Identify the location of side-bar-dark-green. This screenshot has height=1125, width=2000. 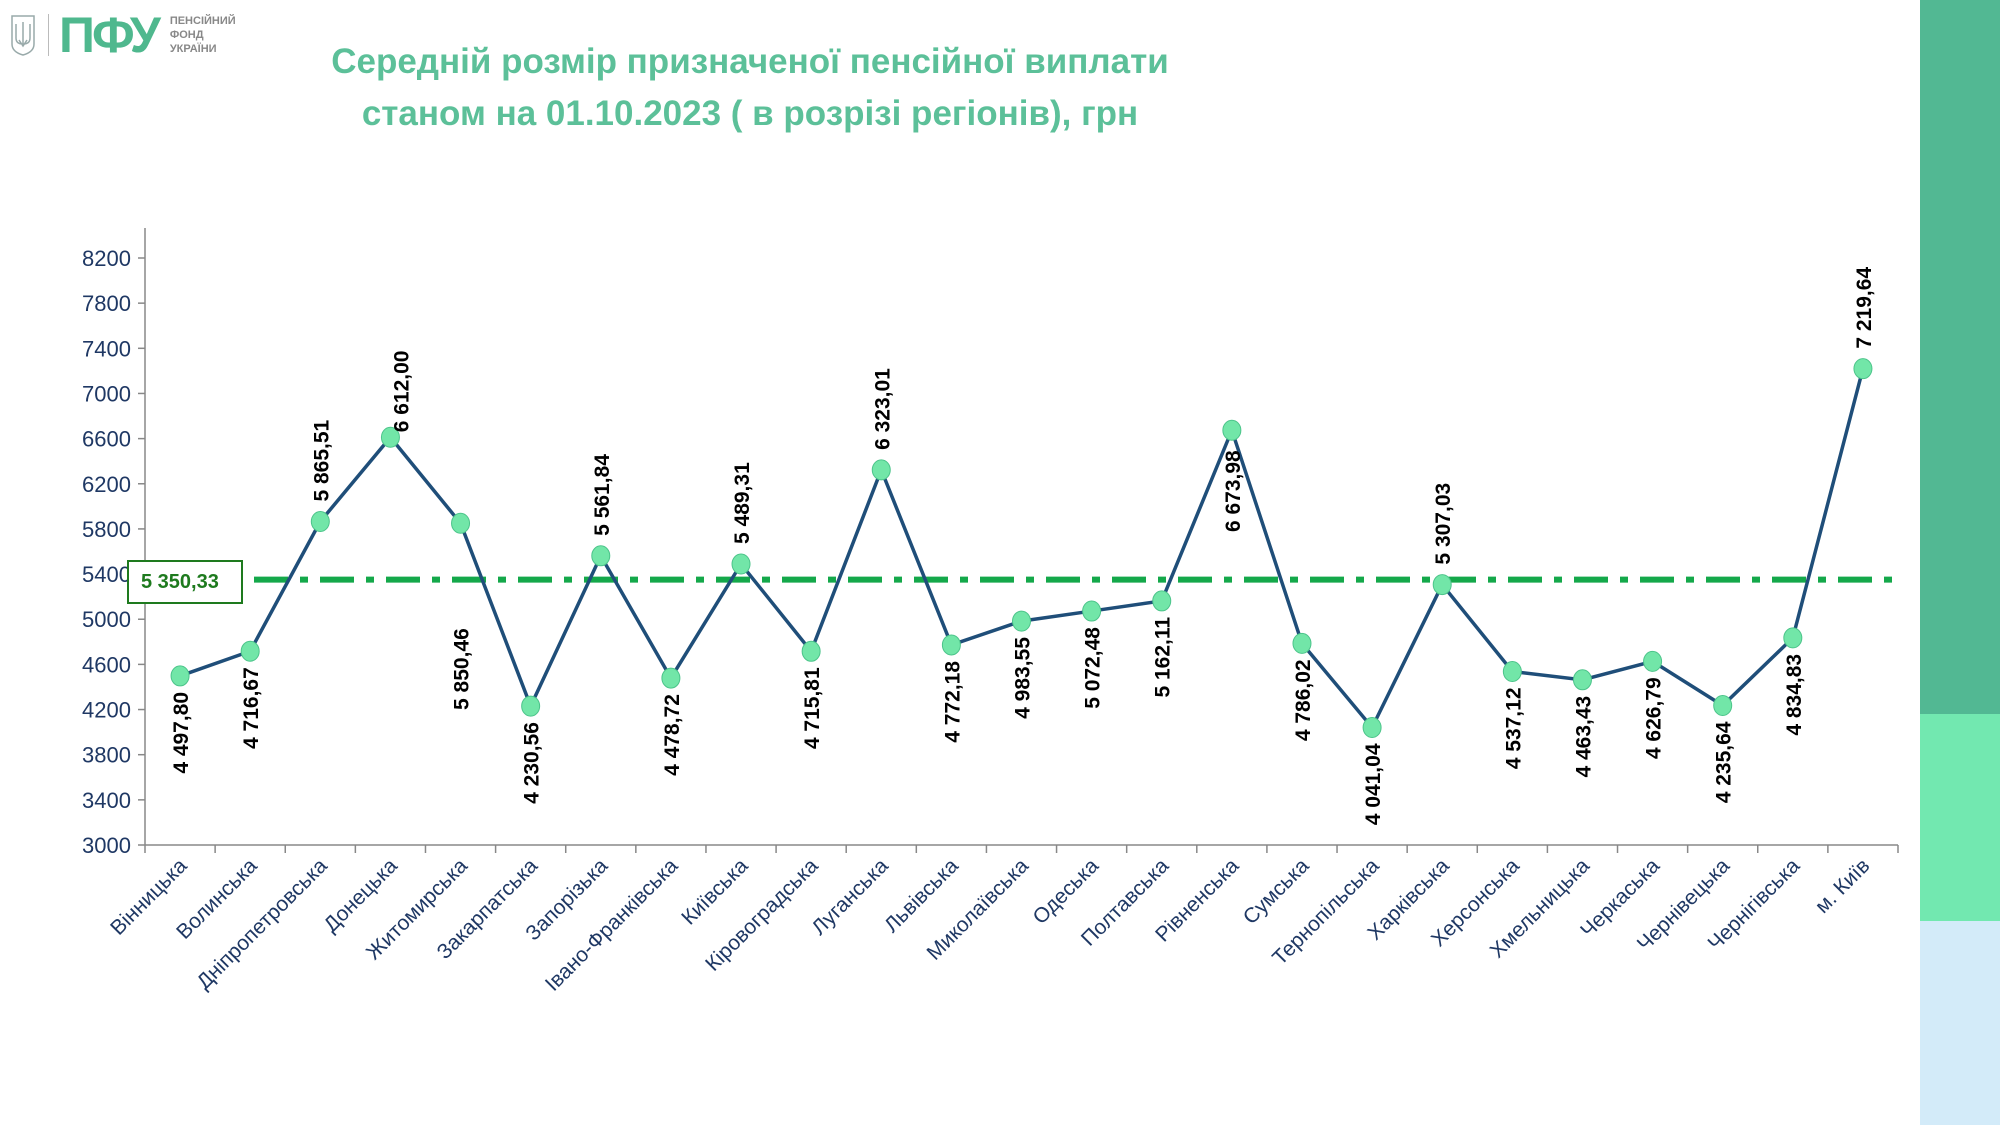
(1960, 357).